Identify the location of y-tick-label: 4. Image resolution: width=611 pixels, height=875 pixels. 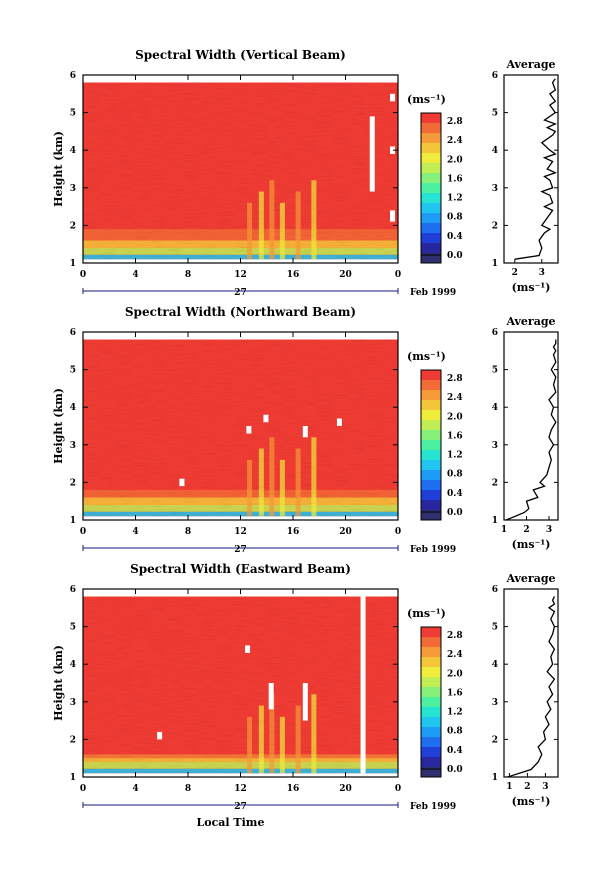
(73, 408).